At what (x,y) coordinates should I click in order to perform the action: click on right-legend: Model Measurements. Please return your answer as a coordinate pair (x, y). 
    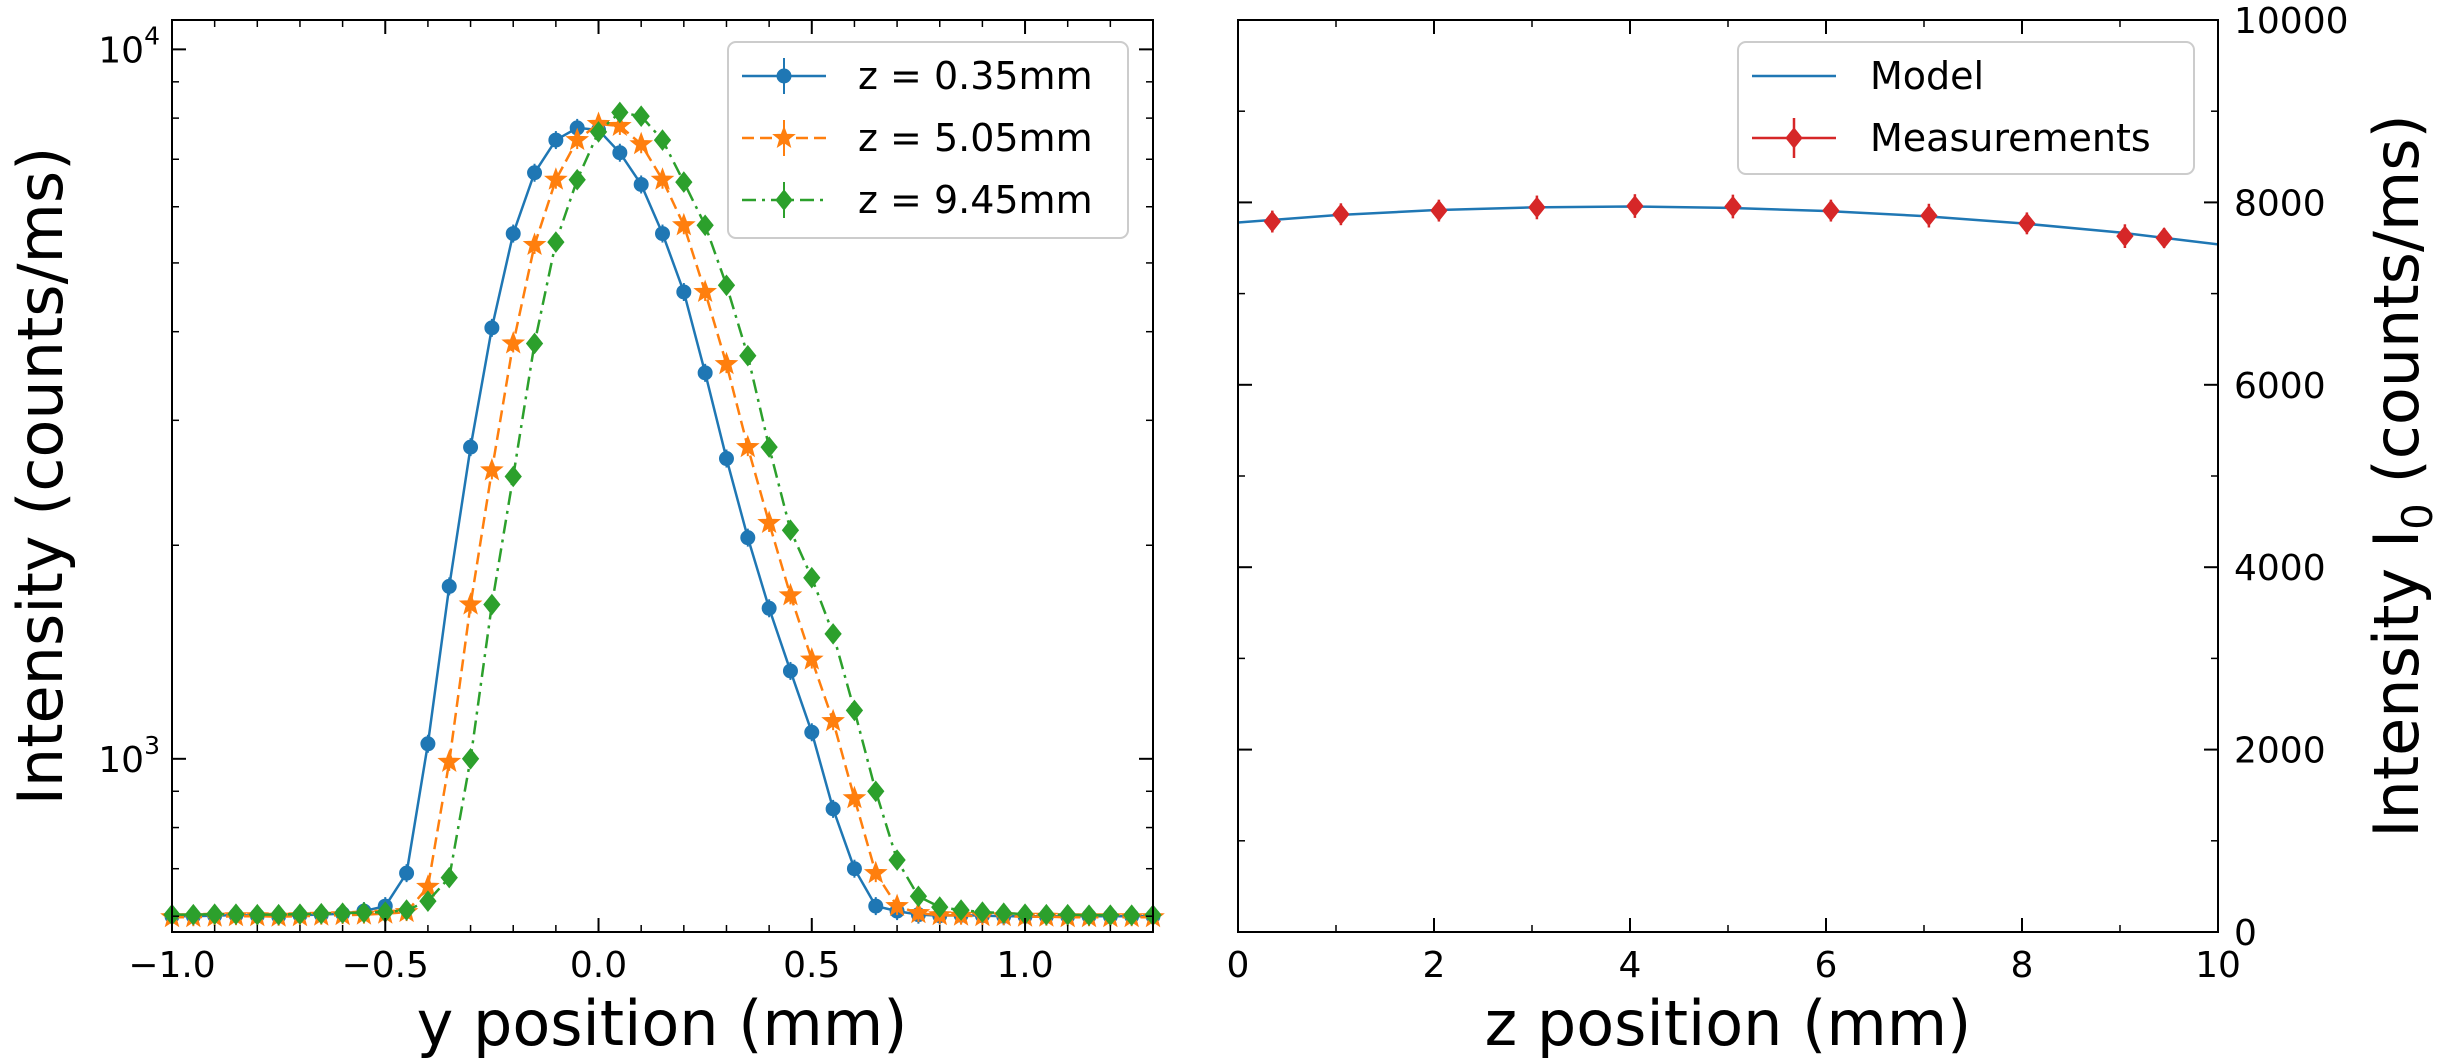
    Looking at the image, I should click on (1966, 108).